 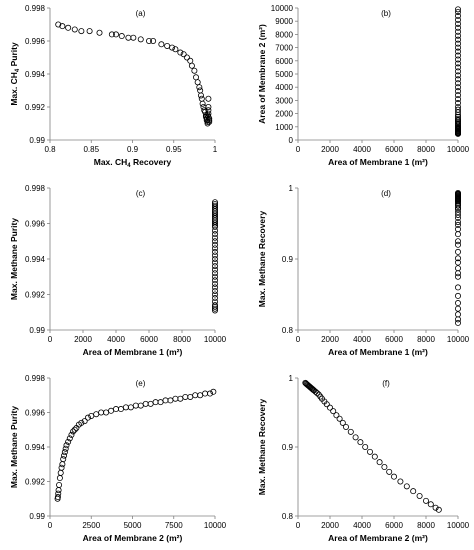 What do you see at coordinates (284, 34) in the screenshot?
I see `y-tick-label: 8000` at bounding box center [284, 34].